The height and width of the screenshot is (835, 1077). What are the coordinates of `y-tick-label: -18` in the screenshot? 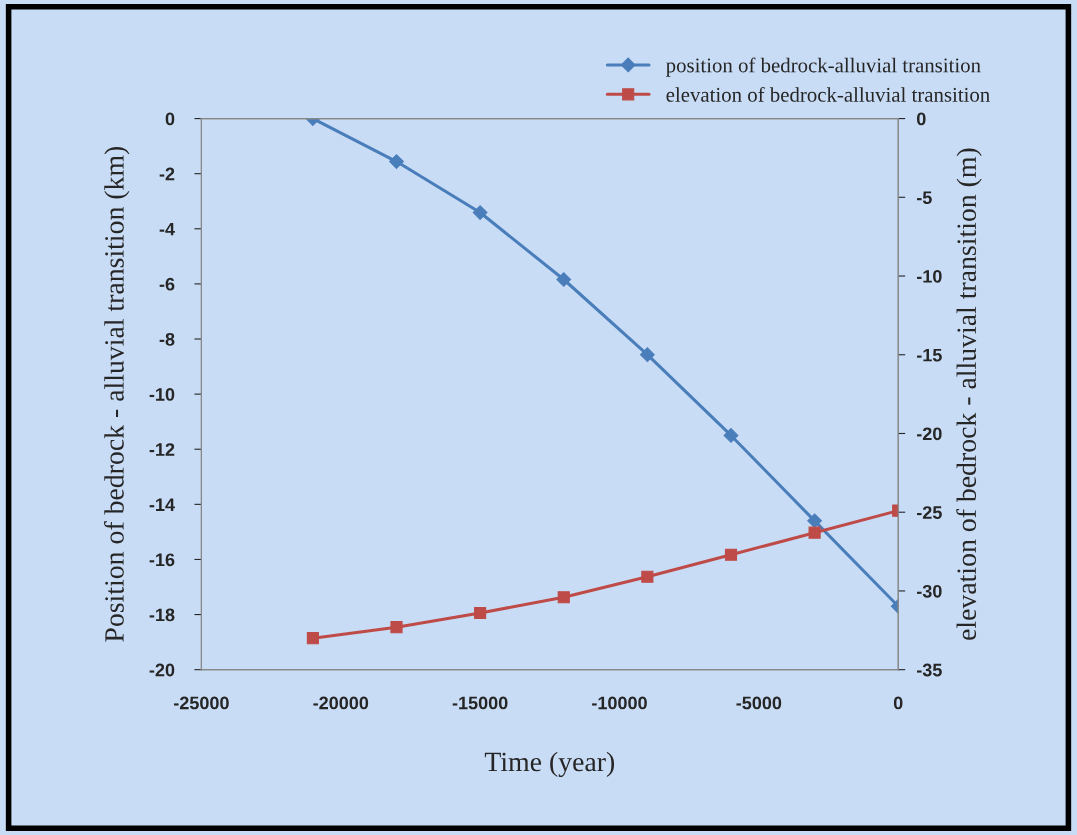 It's located at (162, 615).